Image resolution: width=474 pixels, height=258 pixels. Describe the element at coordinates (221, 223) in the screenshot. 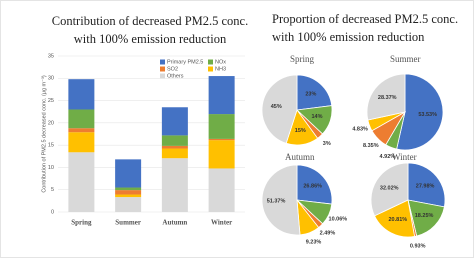

I see `x-tick-label: Winter` at that location.